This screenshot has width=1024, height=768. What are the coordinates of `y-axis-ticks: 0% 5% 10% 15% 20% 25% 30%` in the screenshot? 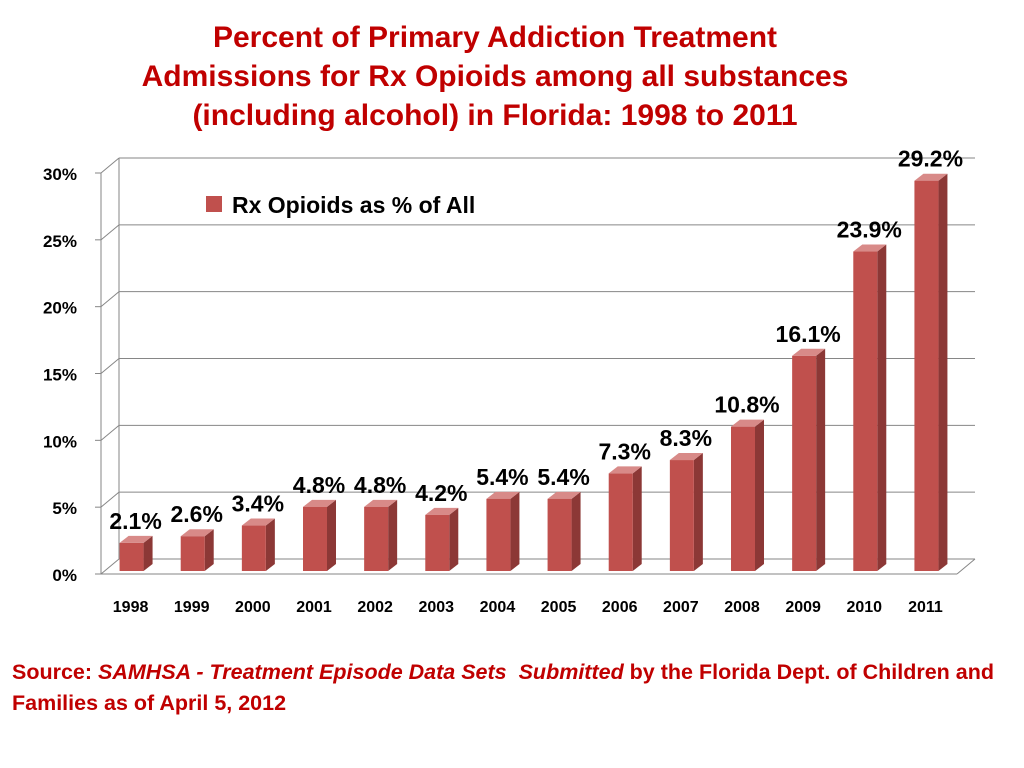 It's located at (60, 375).